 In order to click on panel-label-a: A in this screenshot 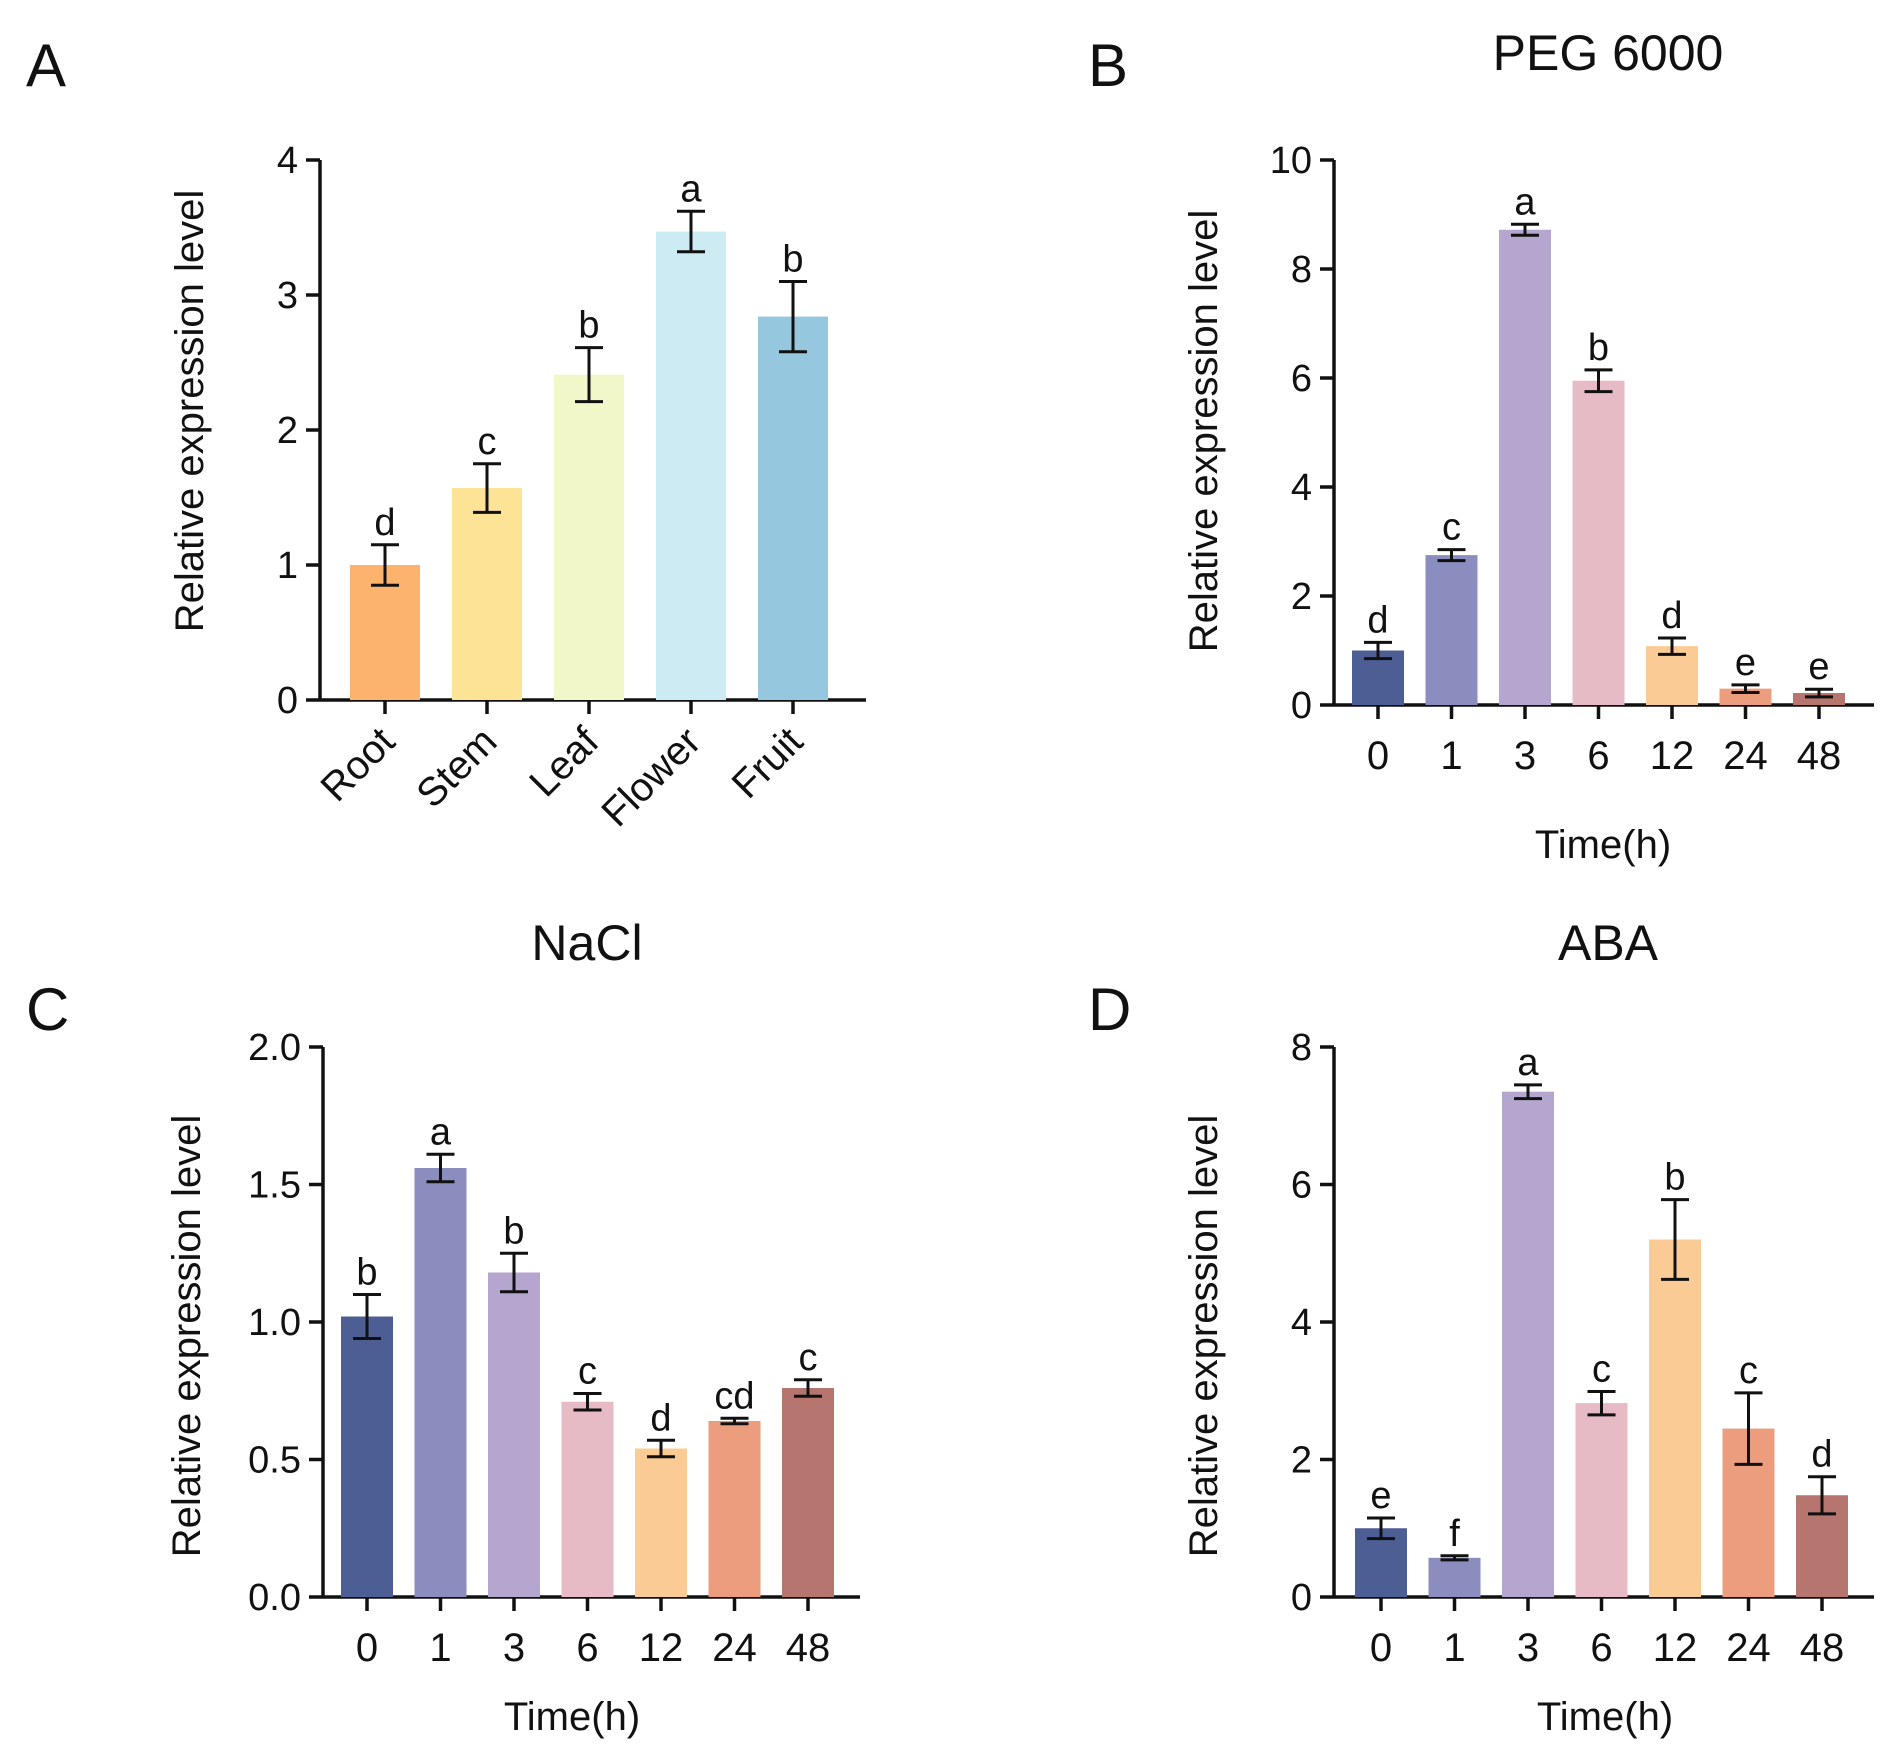, I will do `click(46, 65)`.